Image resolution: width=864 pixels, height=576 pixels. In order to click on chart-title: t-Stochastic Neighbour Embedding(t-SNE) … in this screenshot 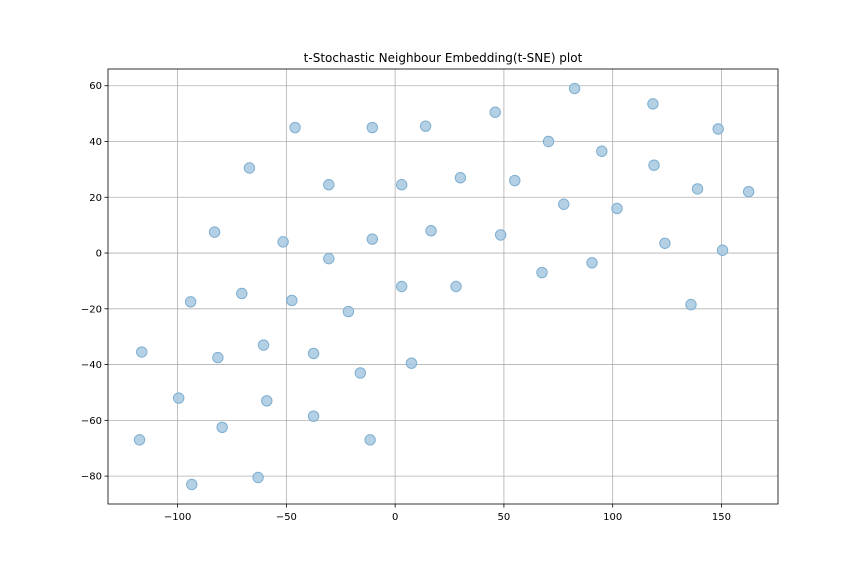, I will do `click(443, 58)`.